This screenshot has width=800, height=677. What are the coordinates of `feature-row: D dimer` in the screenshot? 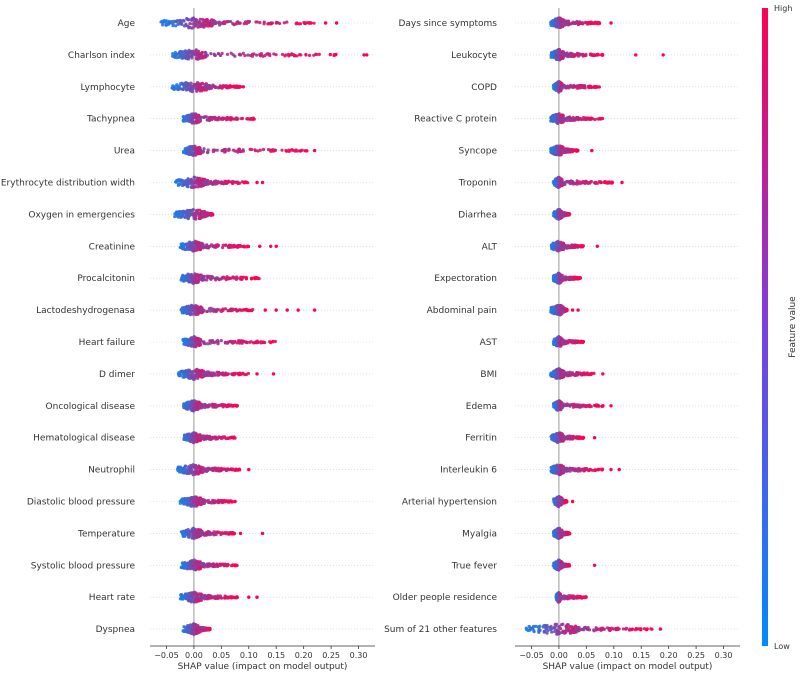 It's located at (237, 374).